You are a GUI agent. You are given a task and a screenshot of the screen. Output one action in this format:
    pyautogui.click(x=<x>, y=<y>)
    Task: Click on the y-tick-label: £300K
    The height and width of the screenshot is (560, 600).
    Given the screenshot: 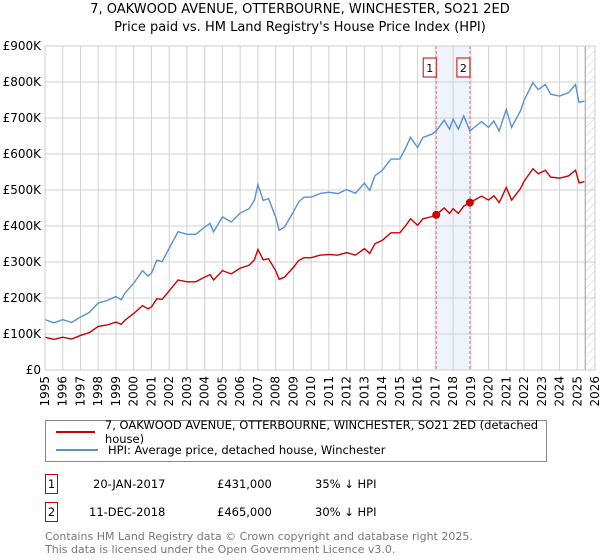 What is the action you would take?
    pyautogui.click(x=23, y=262)
    